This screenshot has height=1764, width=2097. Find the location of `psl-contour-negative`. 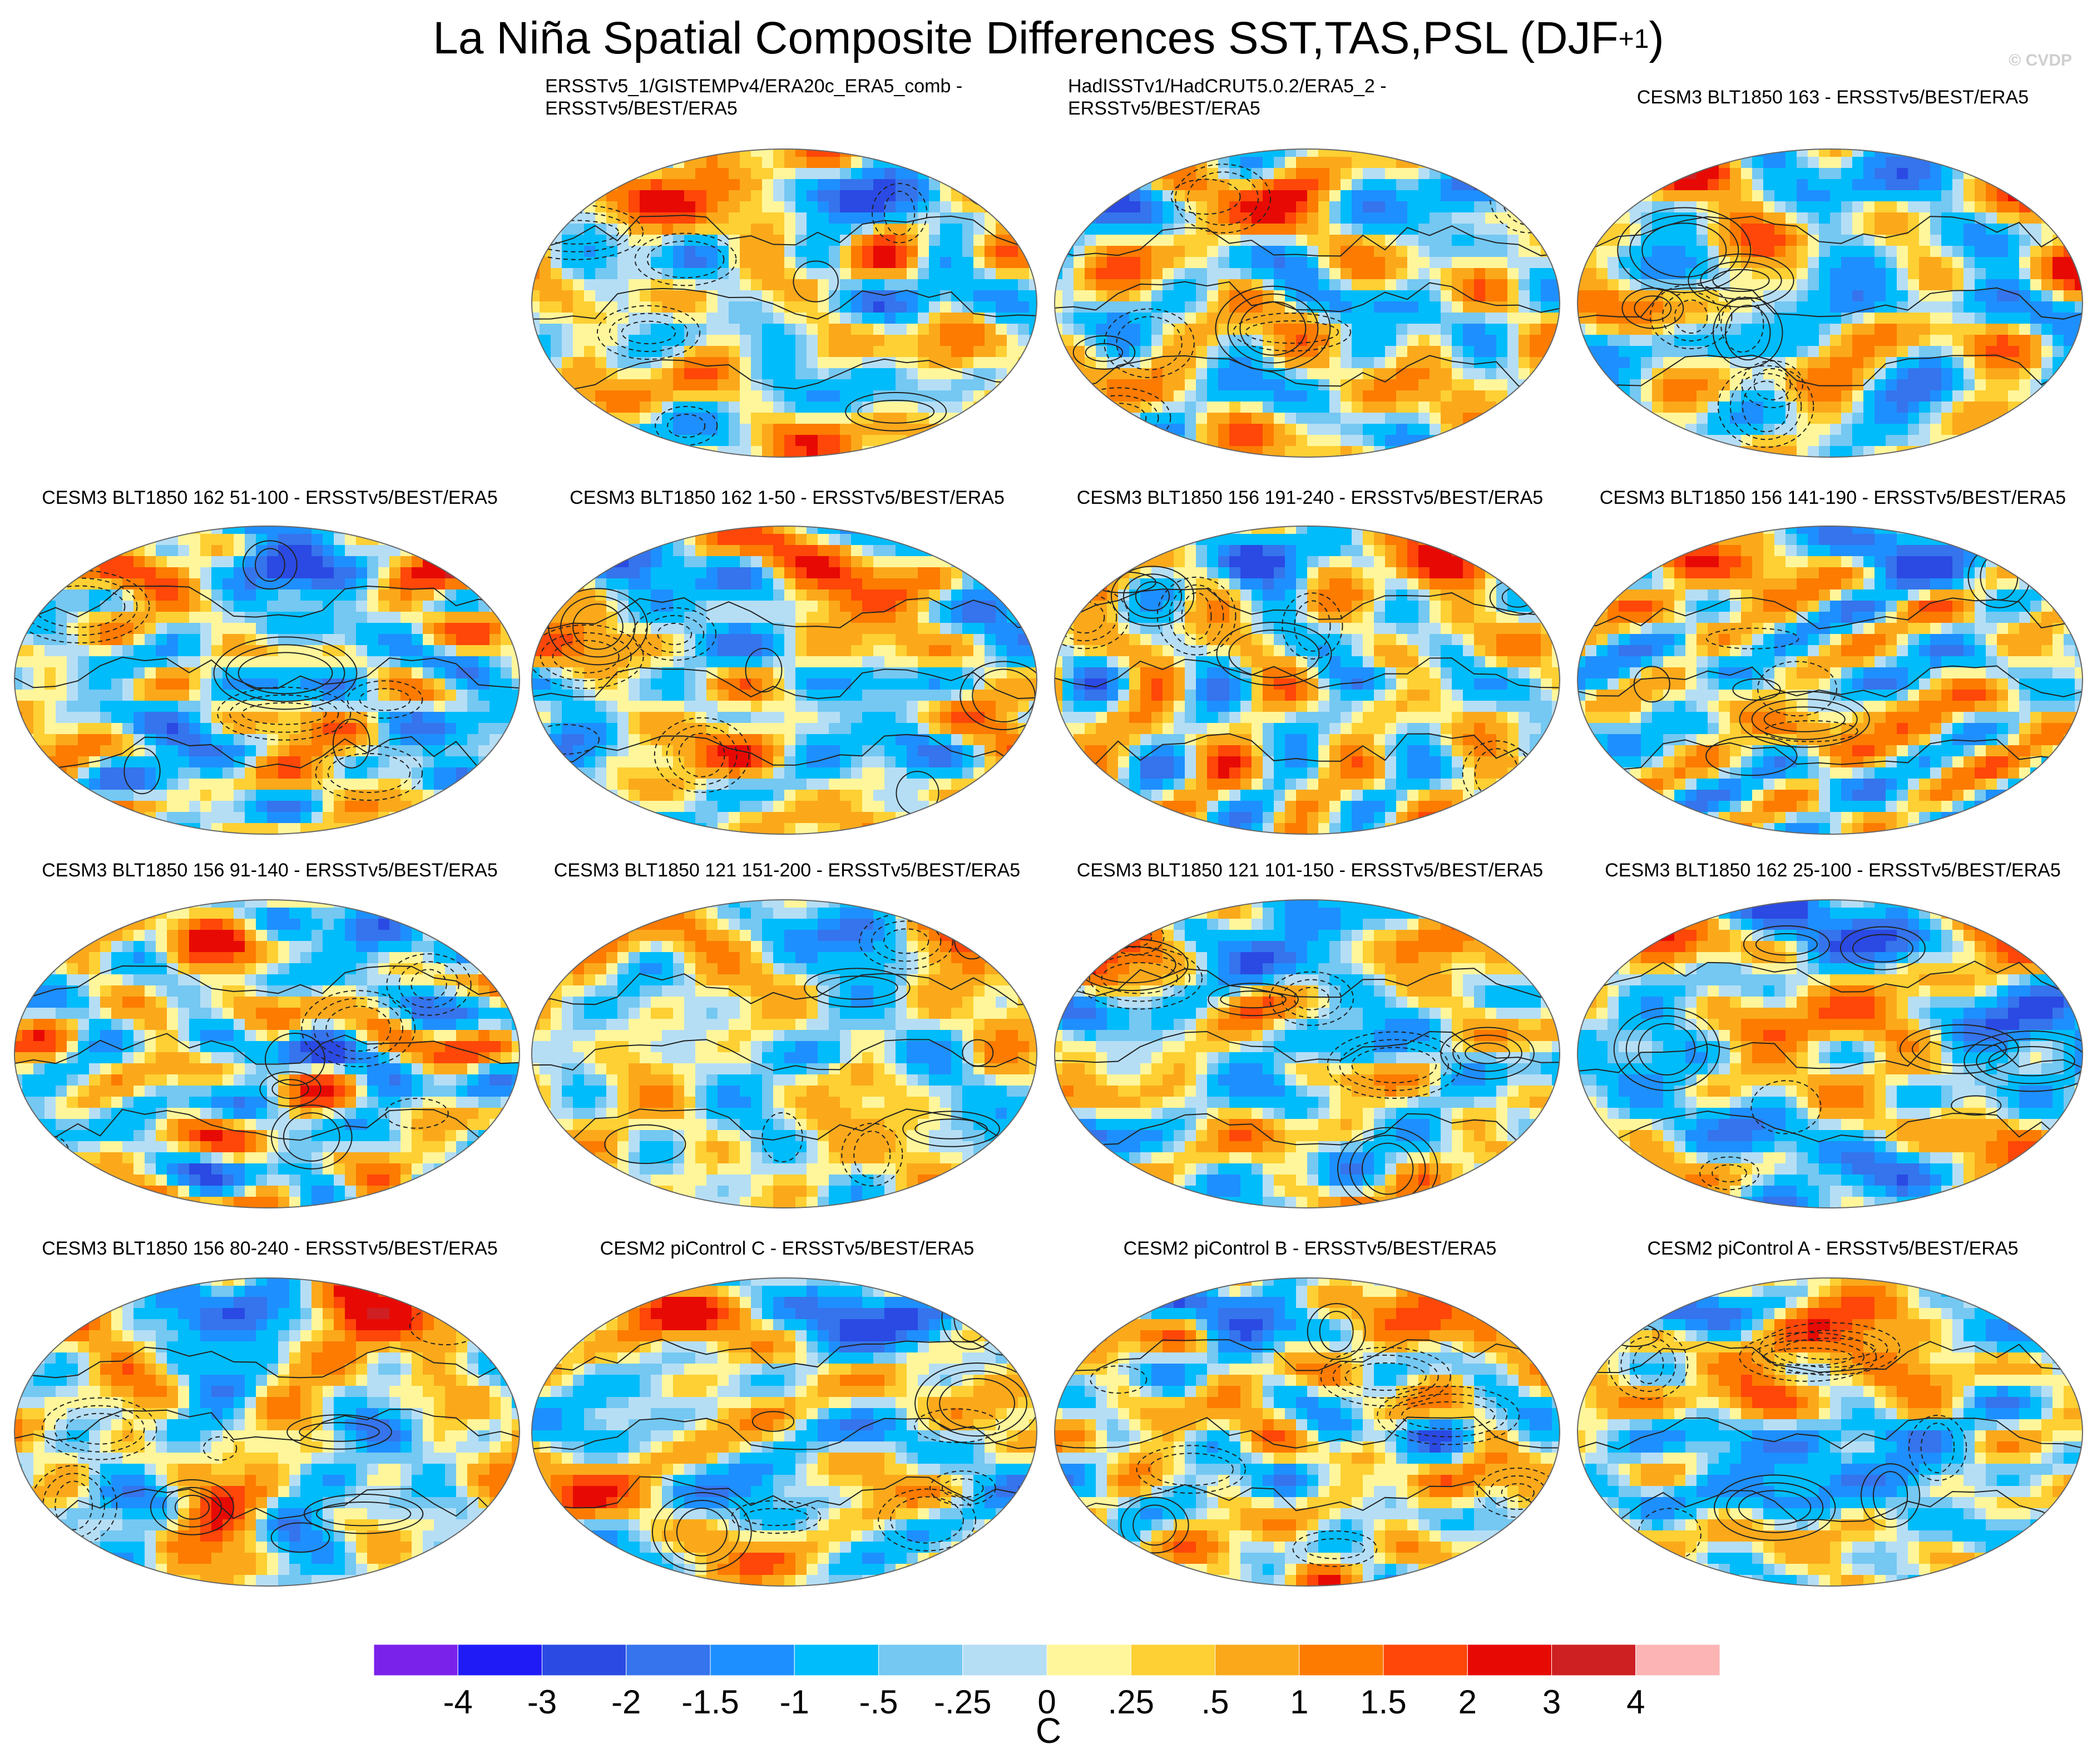

psl-contour-negative is located at coordinates (685, 259).